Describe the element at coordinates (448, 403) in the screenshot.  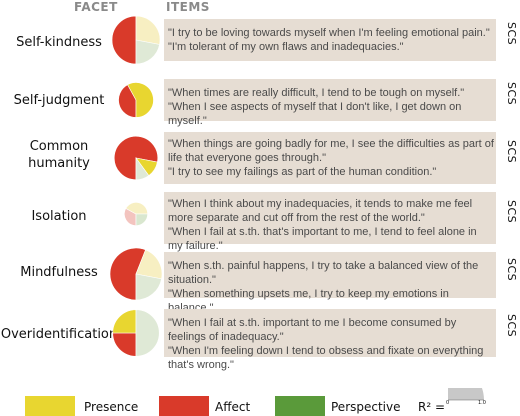
I see `legend-r2-tick-min: 0` at that location.